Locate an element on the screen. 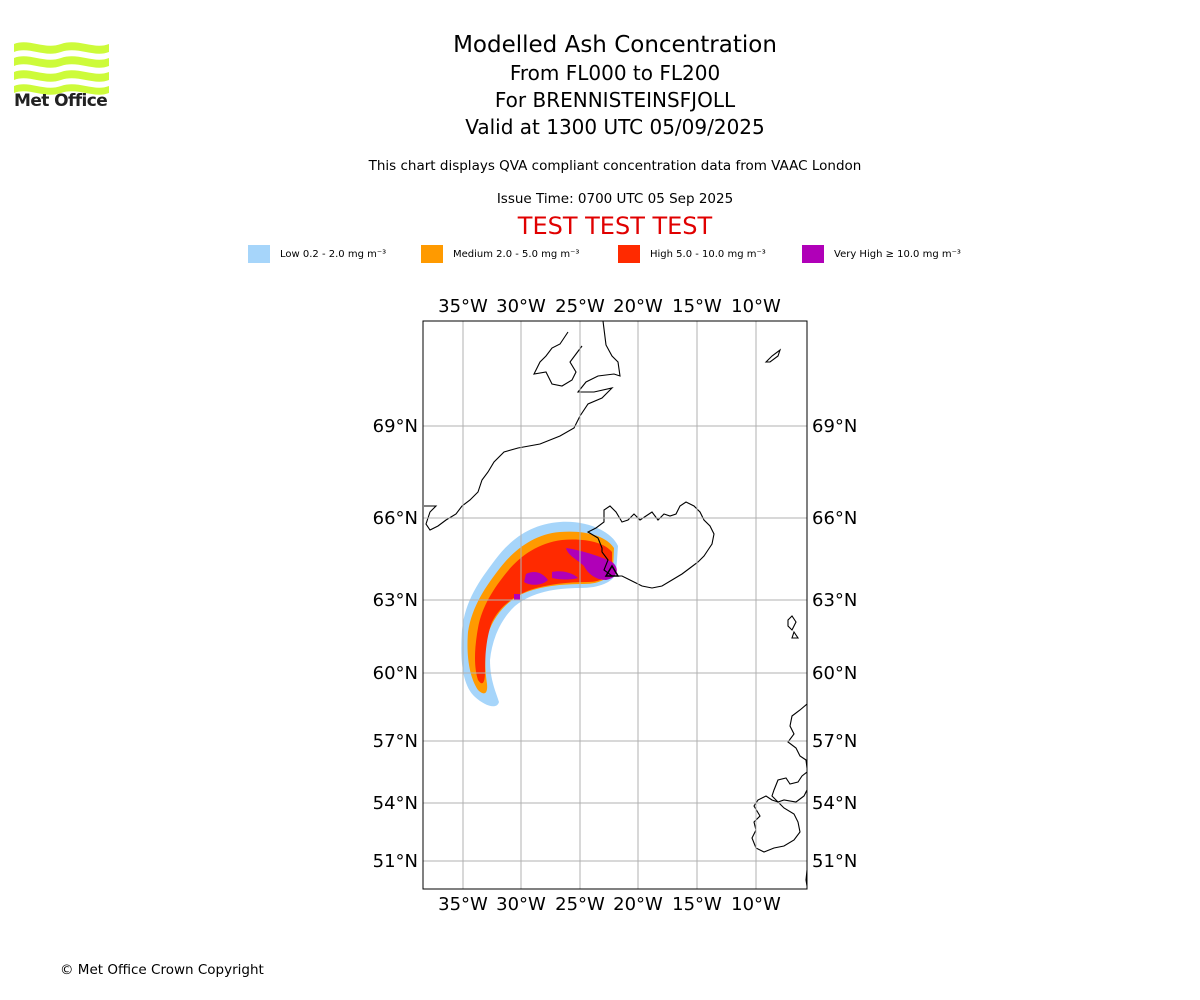 This screenshot has height=1000, width=1200. lat-label-right-63n: 63°N is located at coordinates (834, 600).